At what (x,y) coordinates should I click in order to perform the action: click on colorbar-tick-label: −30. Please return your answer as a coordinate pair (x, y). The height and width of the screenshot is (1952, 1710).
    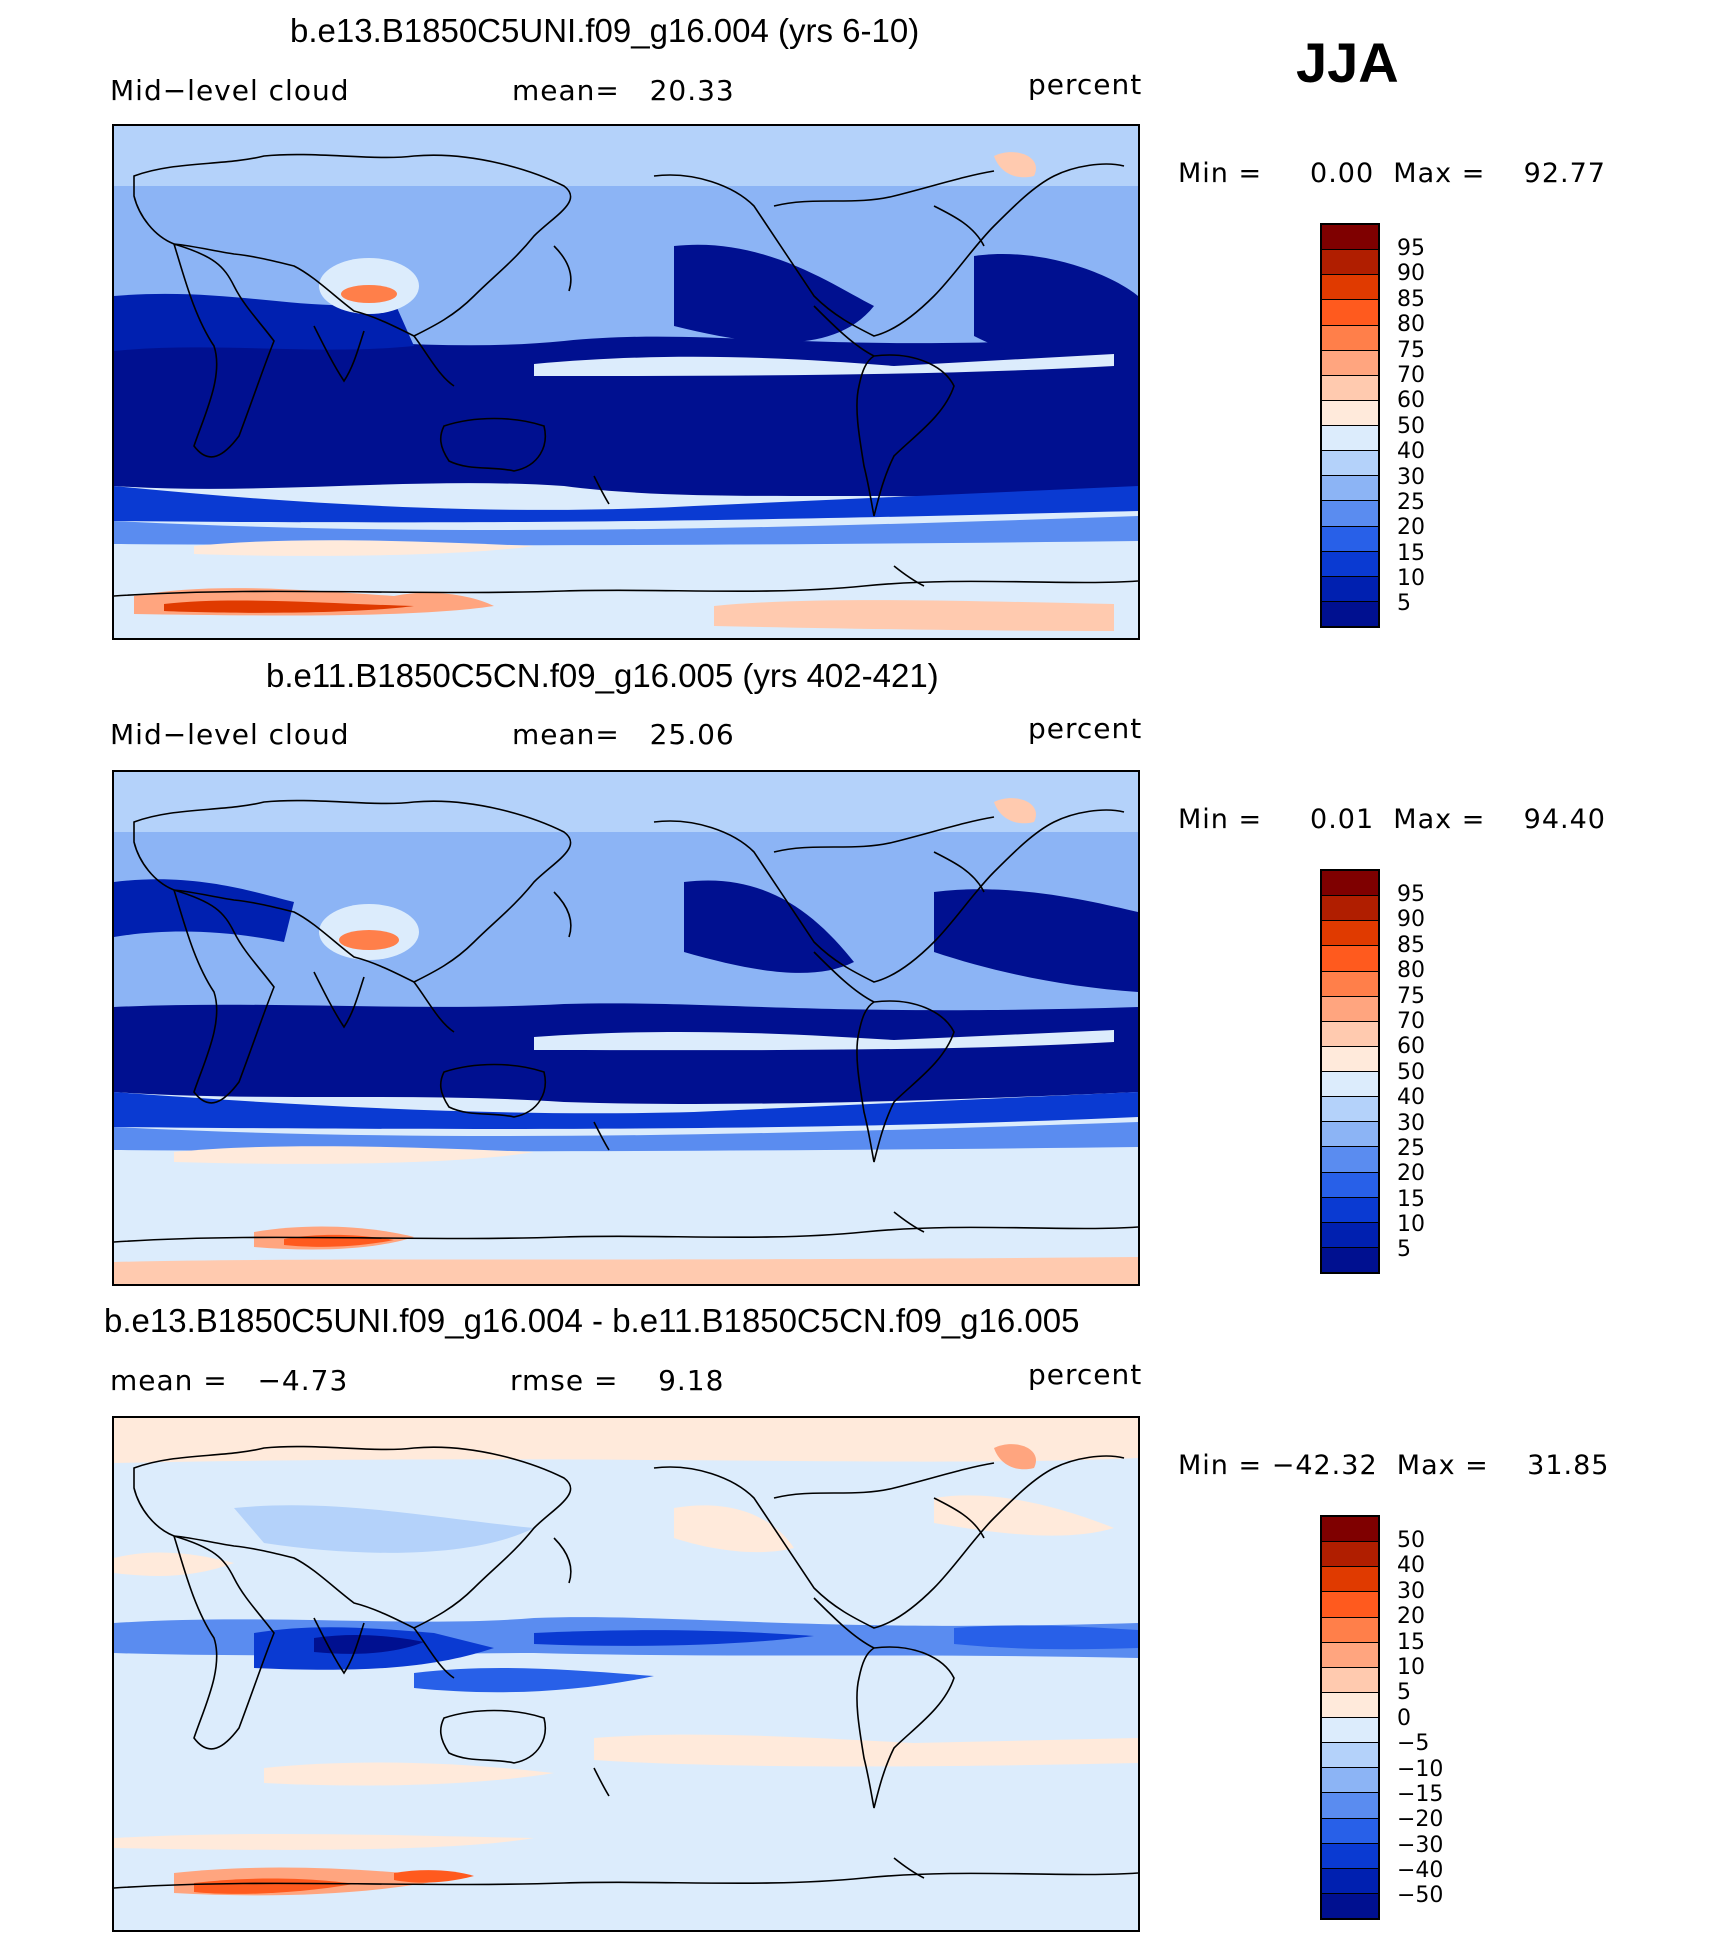
    Looking at the image, I should click on (1420, 1845).